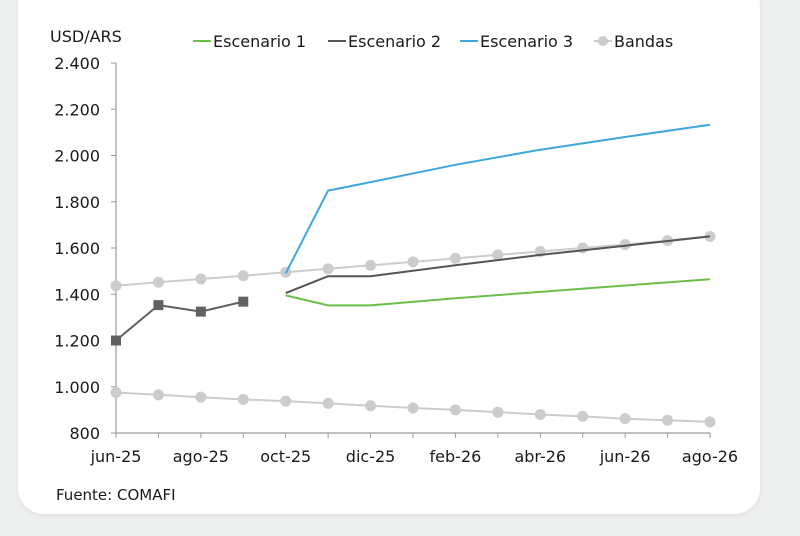 The image size is (800, 536). What do you see at coordinates (77, 156) in the screenshot?
I see `y-tick-label: 2.000` at bounding box center [77, 156].